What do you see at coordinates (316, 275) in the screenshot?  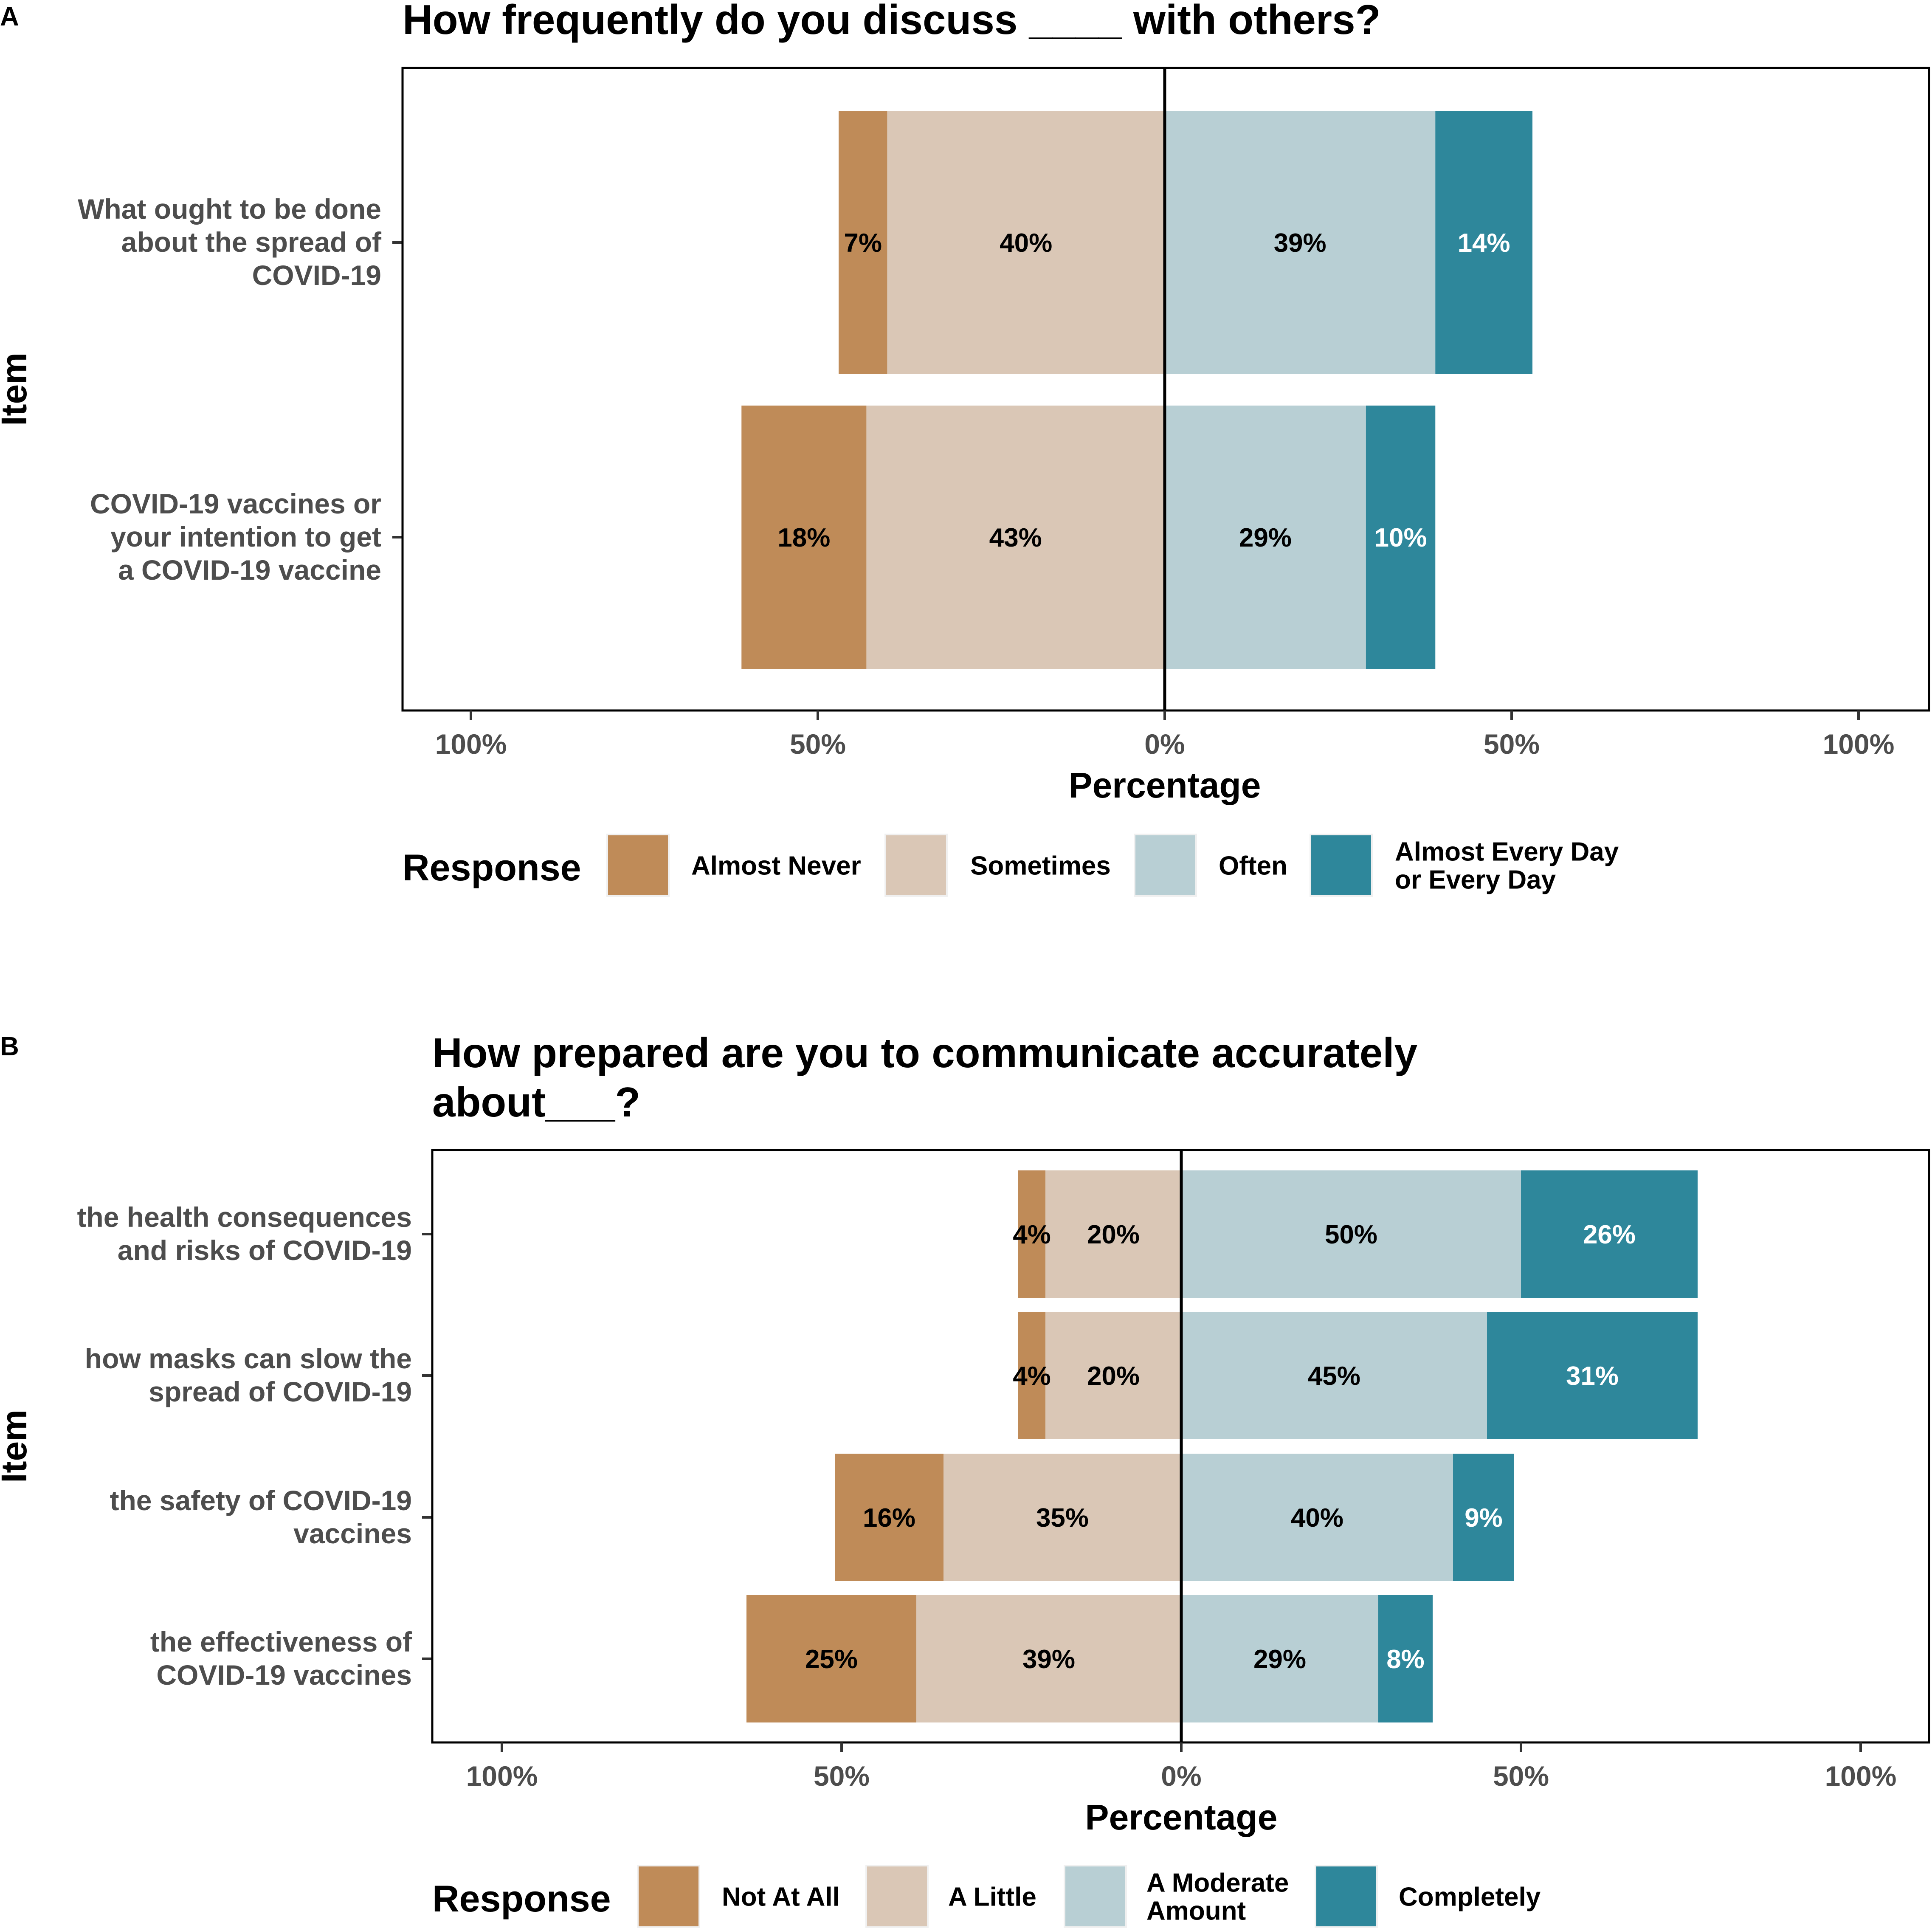 I see `item-label: COVID-19` at bounding box center [316, 275].